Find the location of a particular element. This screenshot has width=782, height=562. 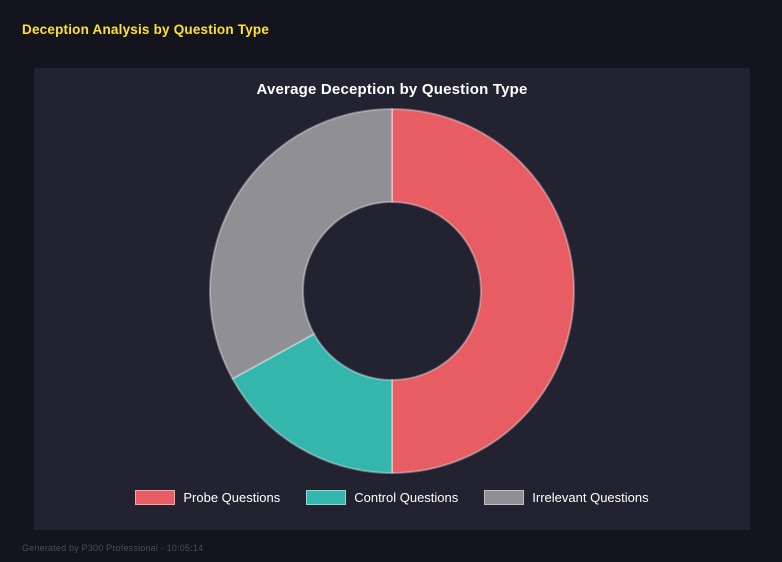

chart-title: Average Deception by Question Type is located at coordinates (392, 89).